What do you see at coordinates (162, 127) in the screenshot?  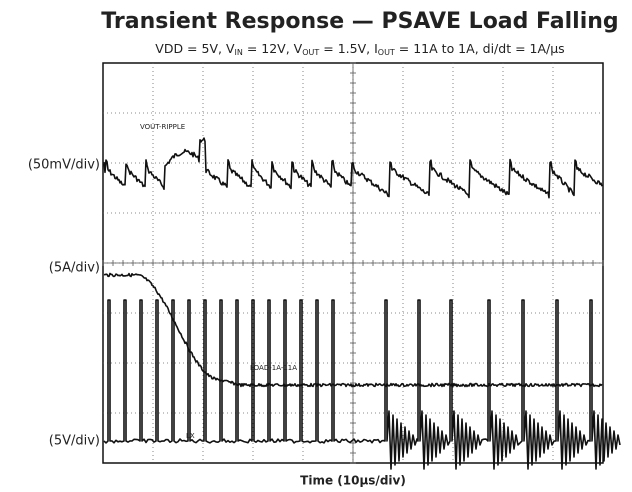 I see `trace-label: VOUT-RIPPLE` at bounding box center [162, 127].